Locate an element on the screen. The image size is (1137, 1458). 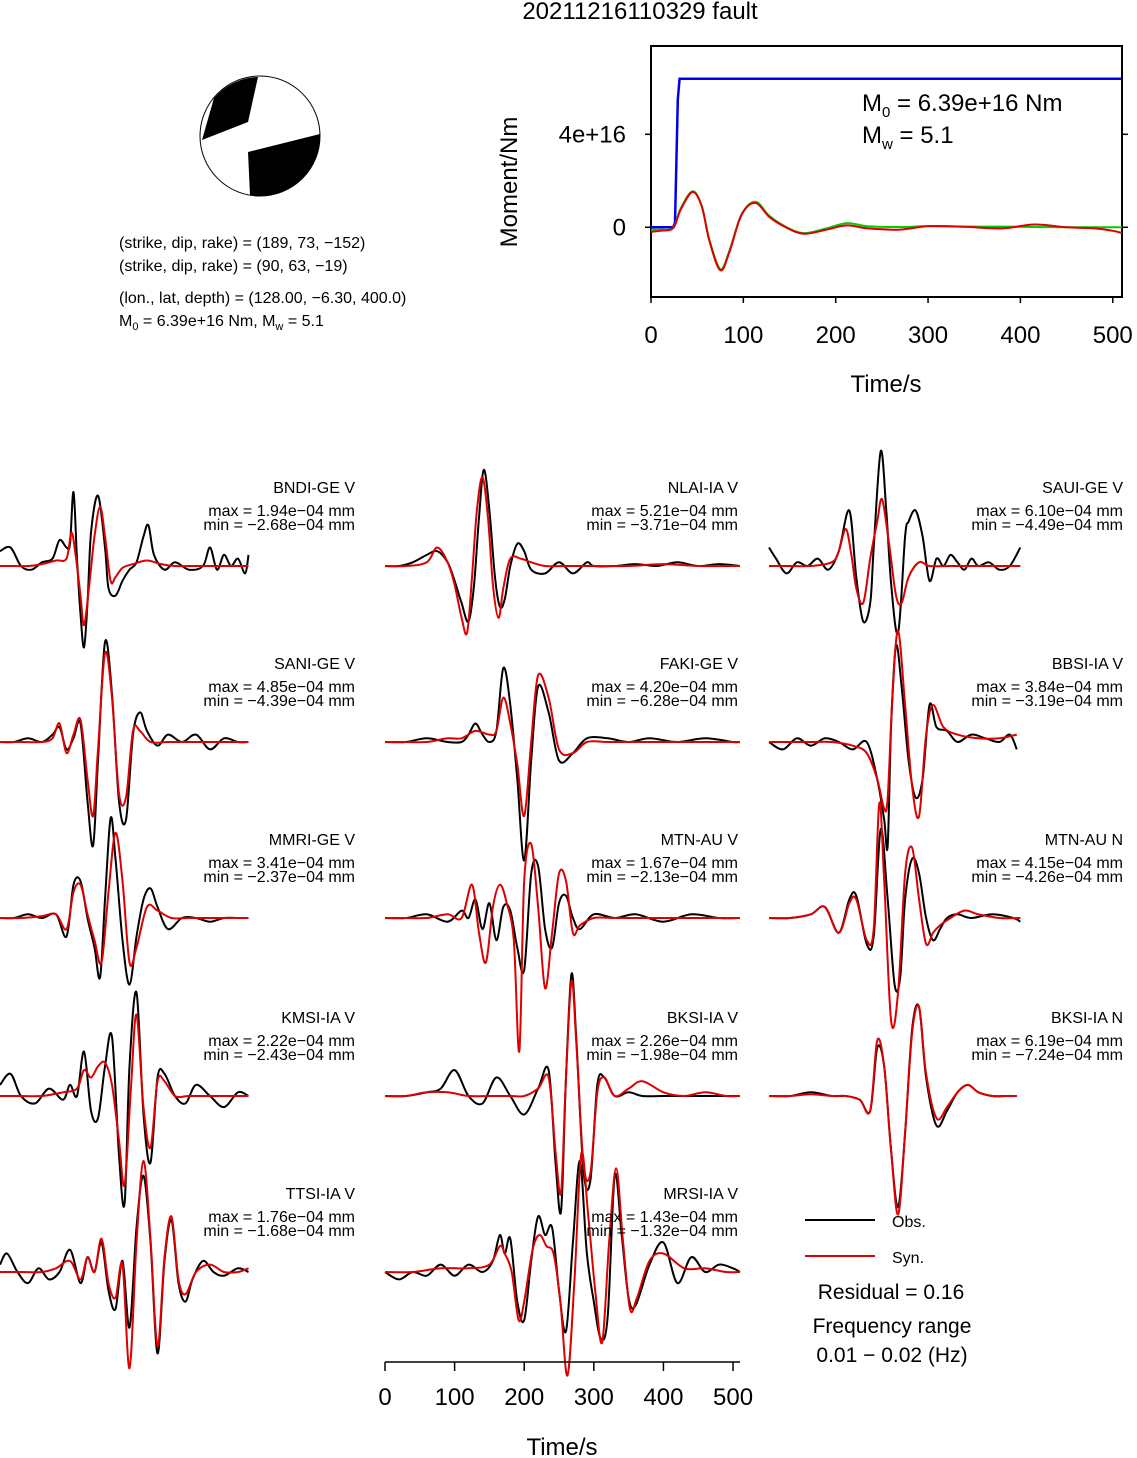
station-label: MRSI-IA V is located at coordinates (700, 1194).